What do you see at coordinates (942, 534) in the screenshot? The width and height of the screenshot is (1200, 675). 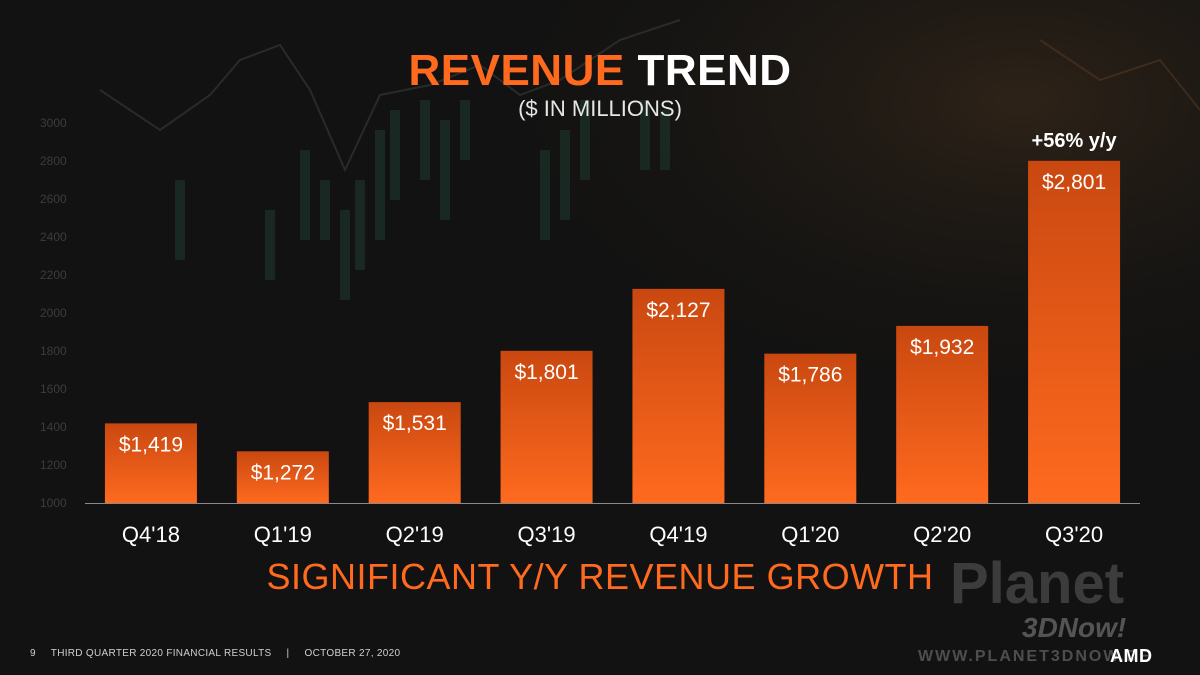 I see `x-tick-label: Q2'20` at bounding box center [942, 534].